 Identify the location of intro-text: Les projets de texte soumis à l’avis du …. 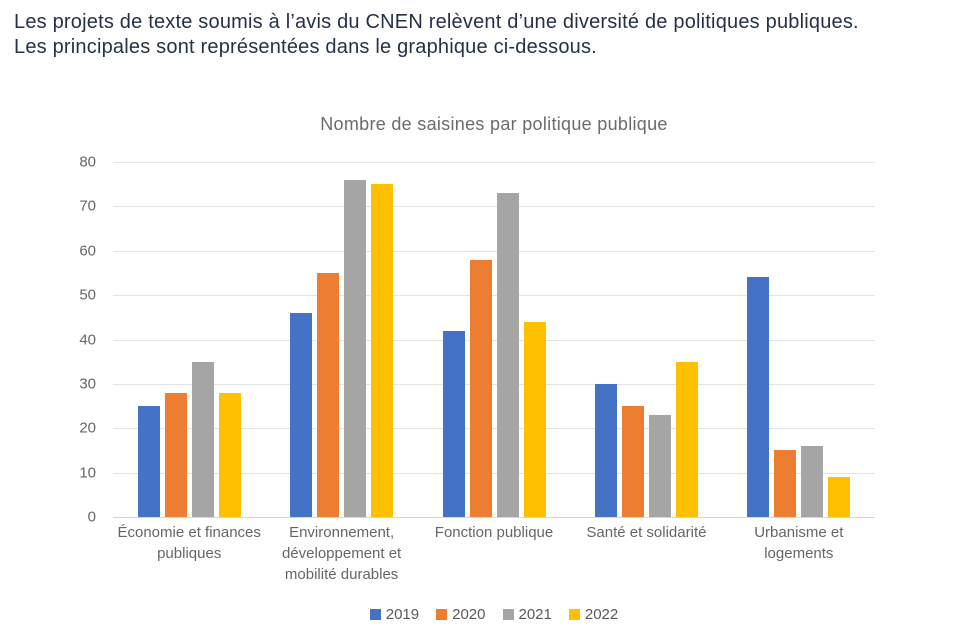
(489, 35).